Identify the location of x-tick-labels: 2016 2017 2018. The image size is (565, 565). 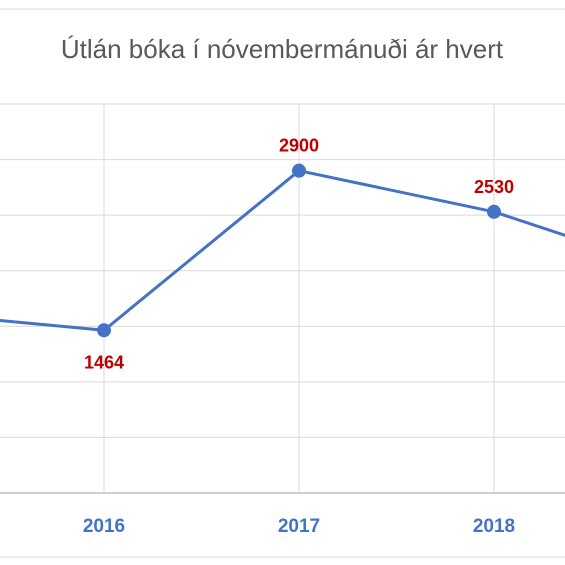
(299, 526).